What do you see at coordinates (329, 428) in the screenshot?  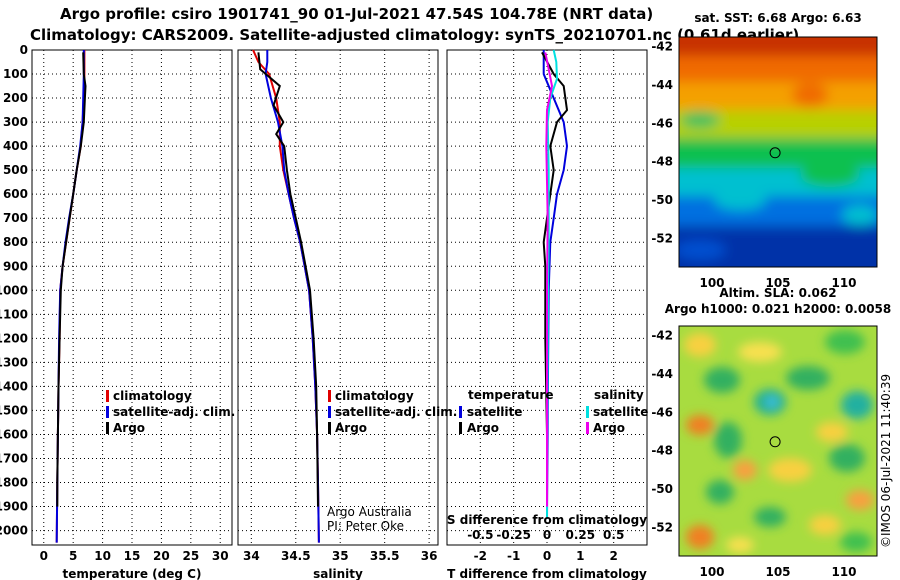 I see `legend-marker-argo` at bounding box center [329, 428].